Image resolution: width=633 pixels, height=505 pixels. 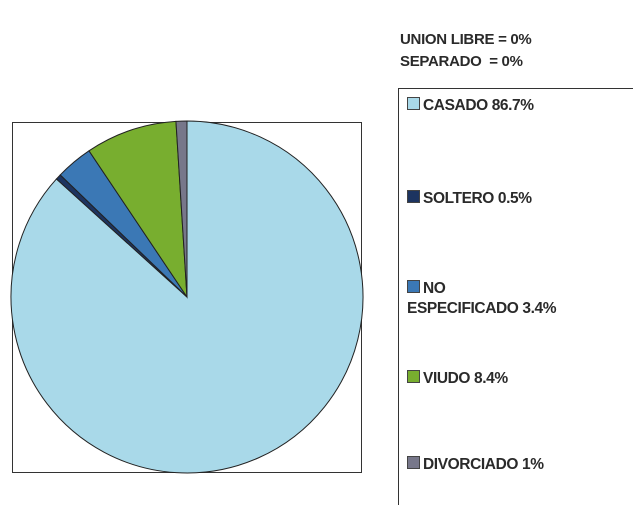 I want to click on annotation: UNION LIBRE = 0%, so click(x=466, y=39).